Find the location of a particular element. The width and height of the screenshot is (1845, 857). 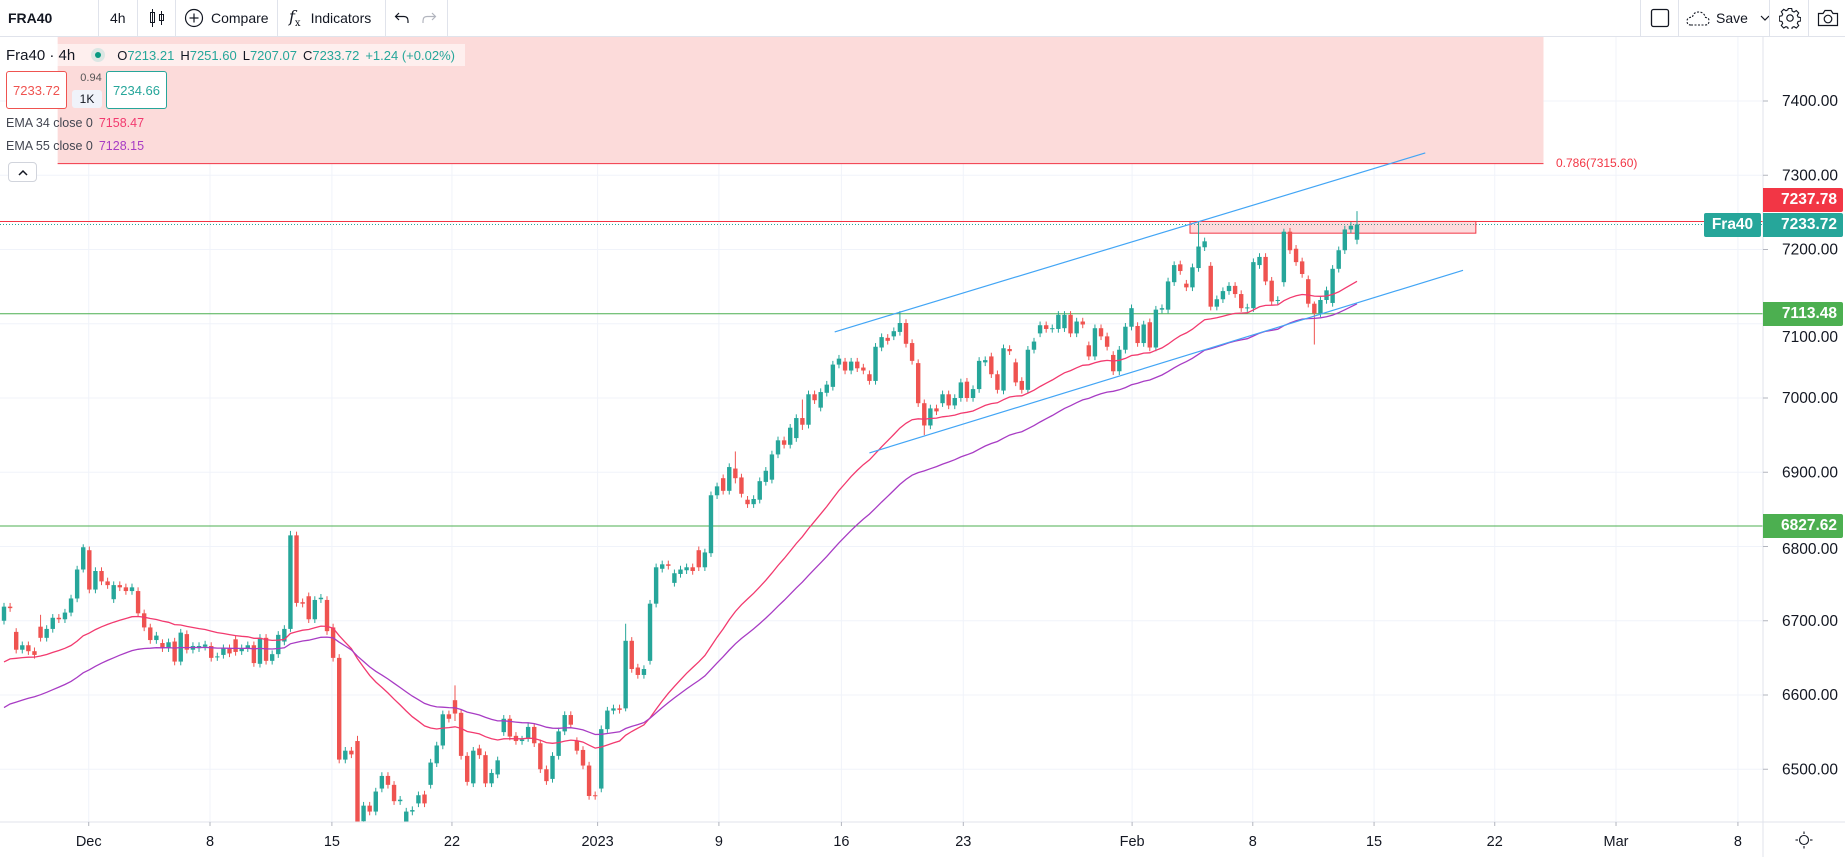

chevron-down-icon is located at coordinates (1765, 18).